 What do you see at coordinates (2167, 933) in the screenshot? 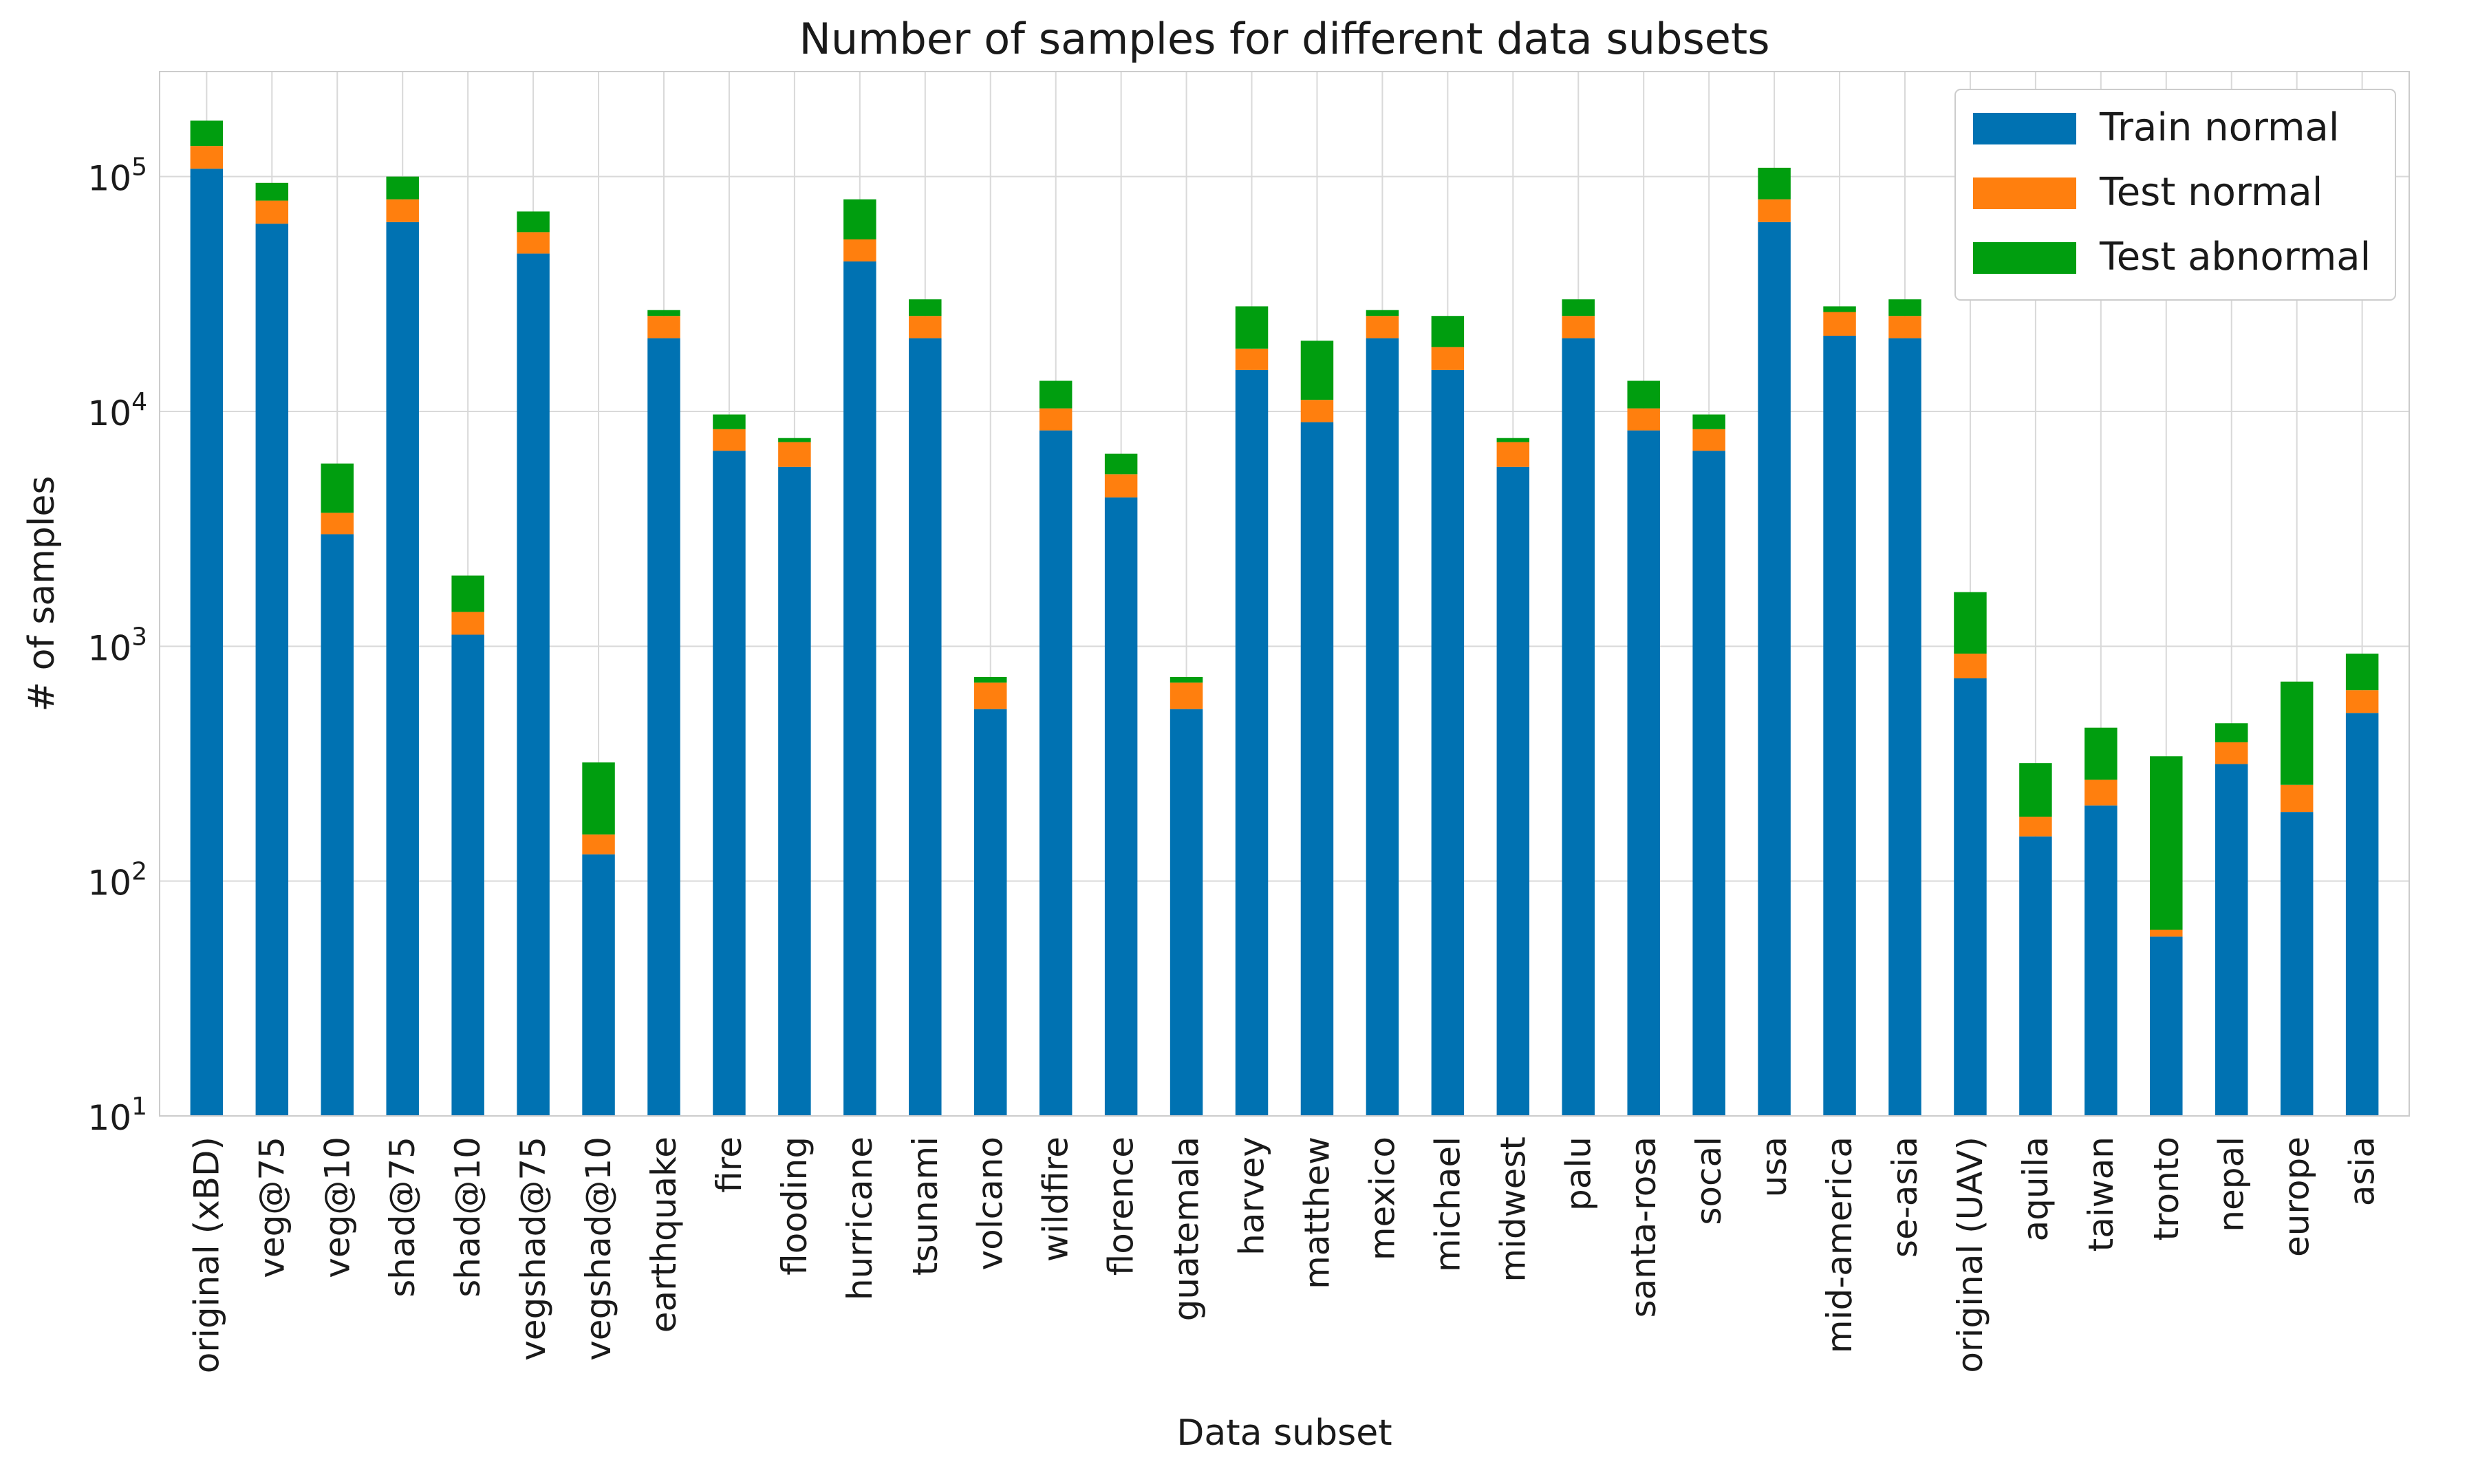
I see `bar-test-normal-tronto` at bounding box center [2167, 933].